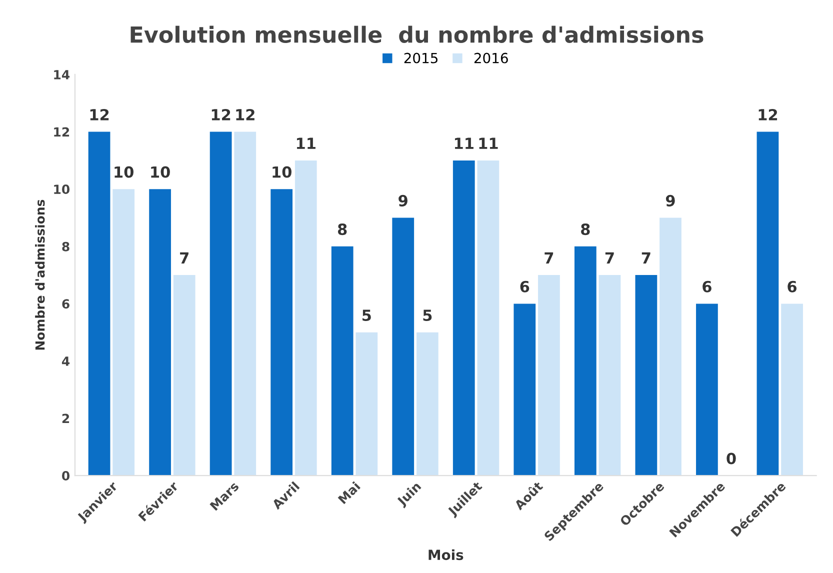  Describe the element at coordinates (491, 58) in the screenshot. I see `legend-label: 2016` at that location.